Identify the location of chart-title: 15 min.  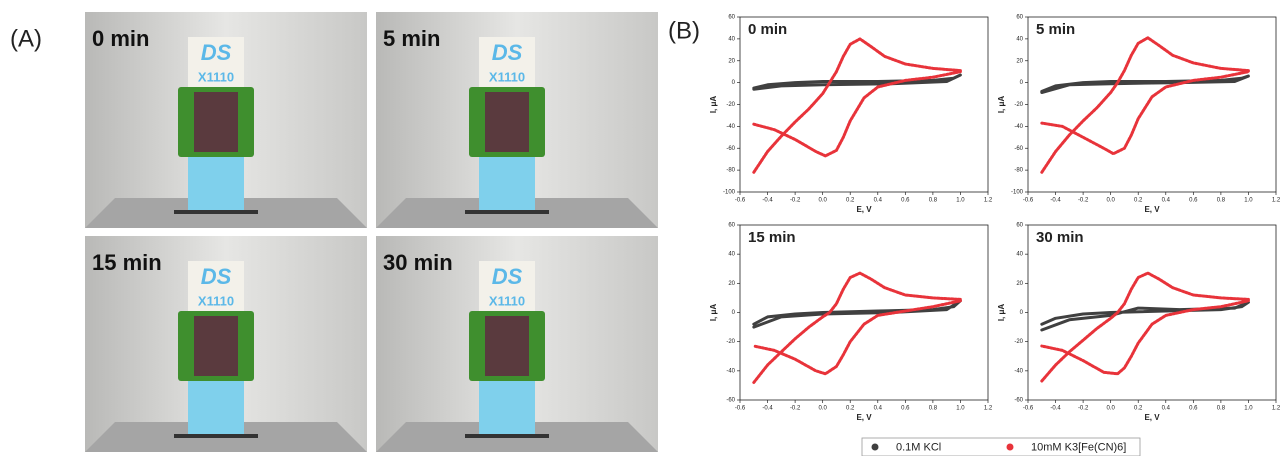
(772, 237).